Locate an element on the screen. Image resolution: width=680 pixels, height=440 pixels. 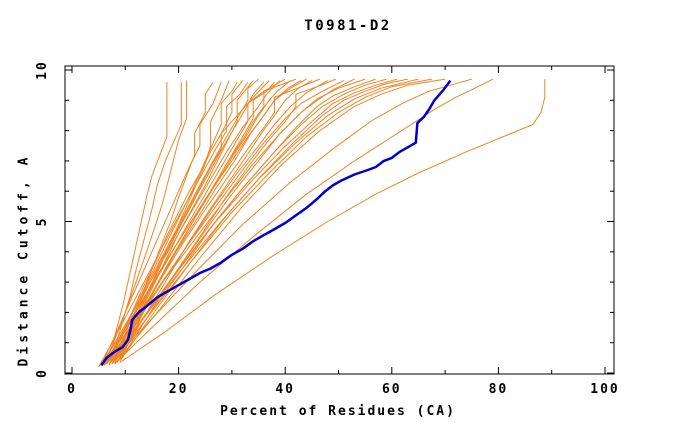
x-tick-label: 80 is located at coordinates (499, 389).